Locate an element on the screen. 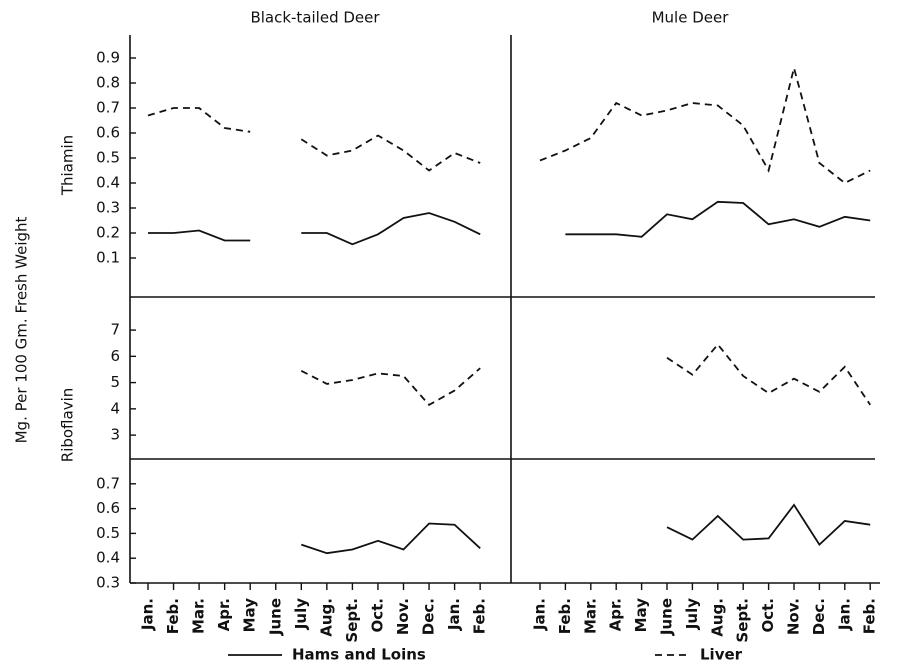 The height and width of the screenshot is (664, 911). y-tick-label: 6 is located at coordinates (115, 356).